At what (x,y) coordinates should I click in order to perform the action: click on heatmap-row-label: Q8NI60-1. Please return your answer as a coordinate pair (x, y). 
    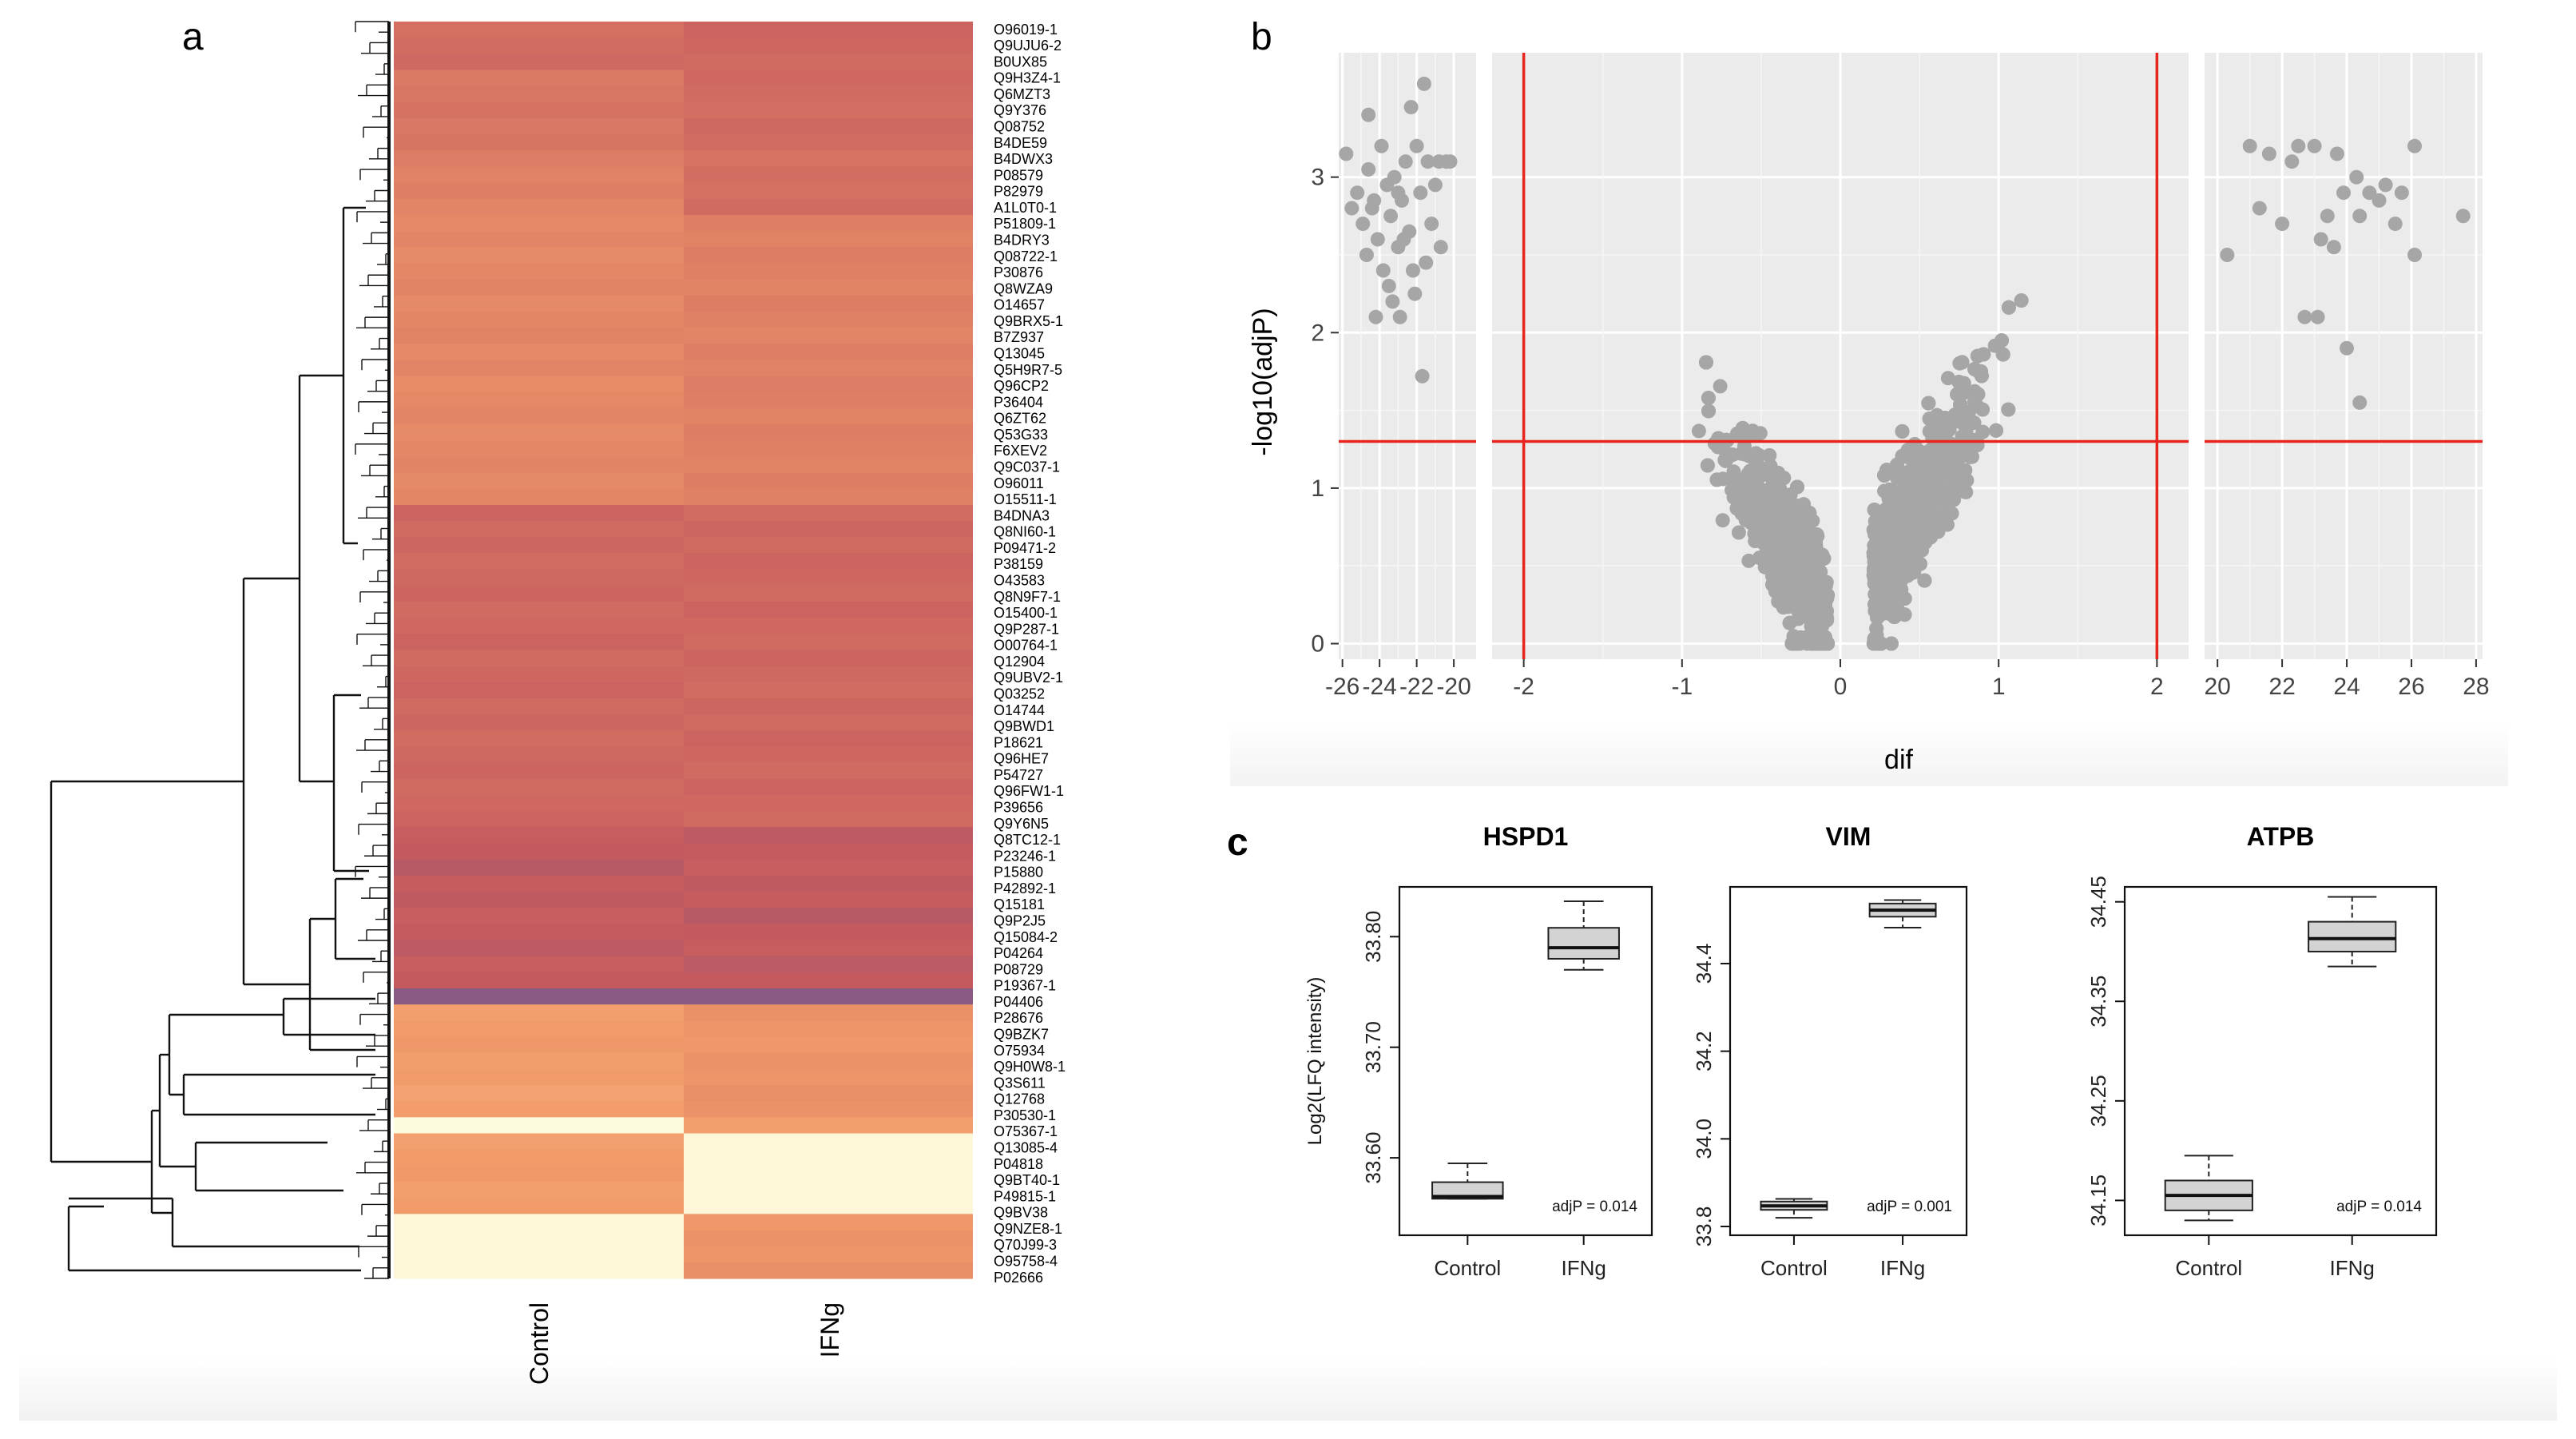
    Looking at the image, I should click on (1025, 532).